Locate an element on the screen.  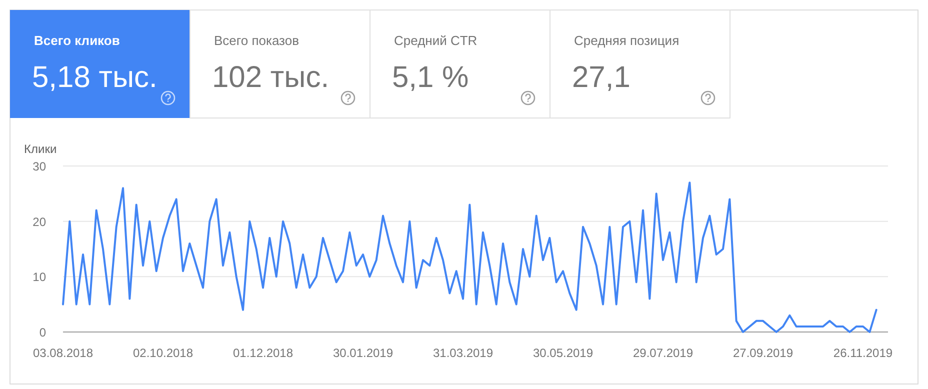
y-tick-label: 20 is located at coordinates (39, 221).